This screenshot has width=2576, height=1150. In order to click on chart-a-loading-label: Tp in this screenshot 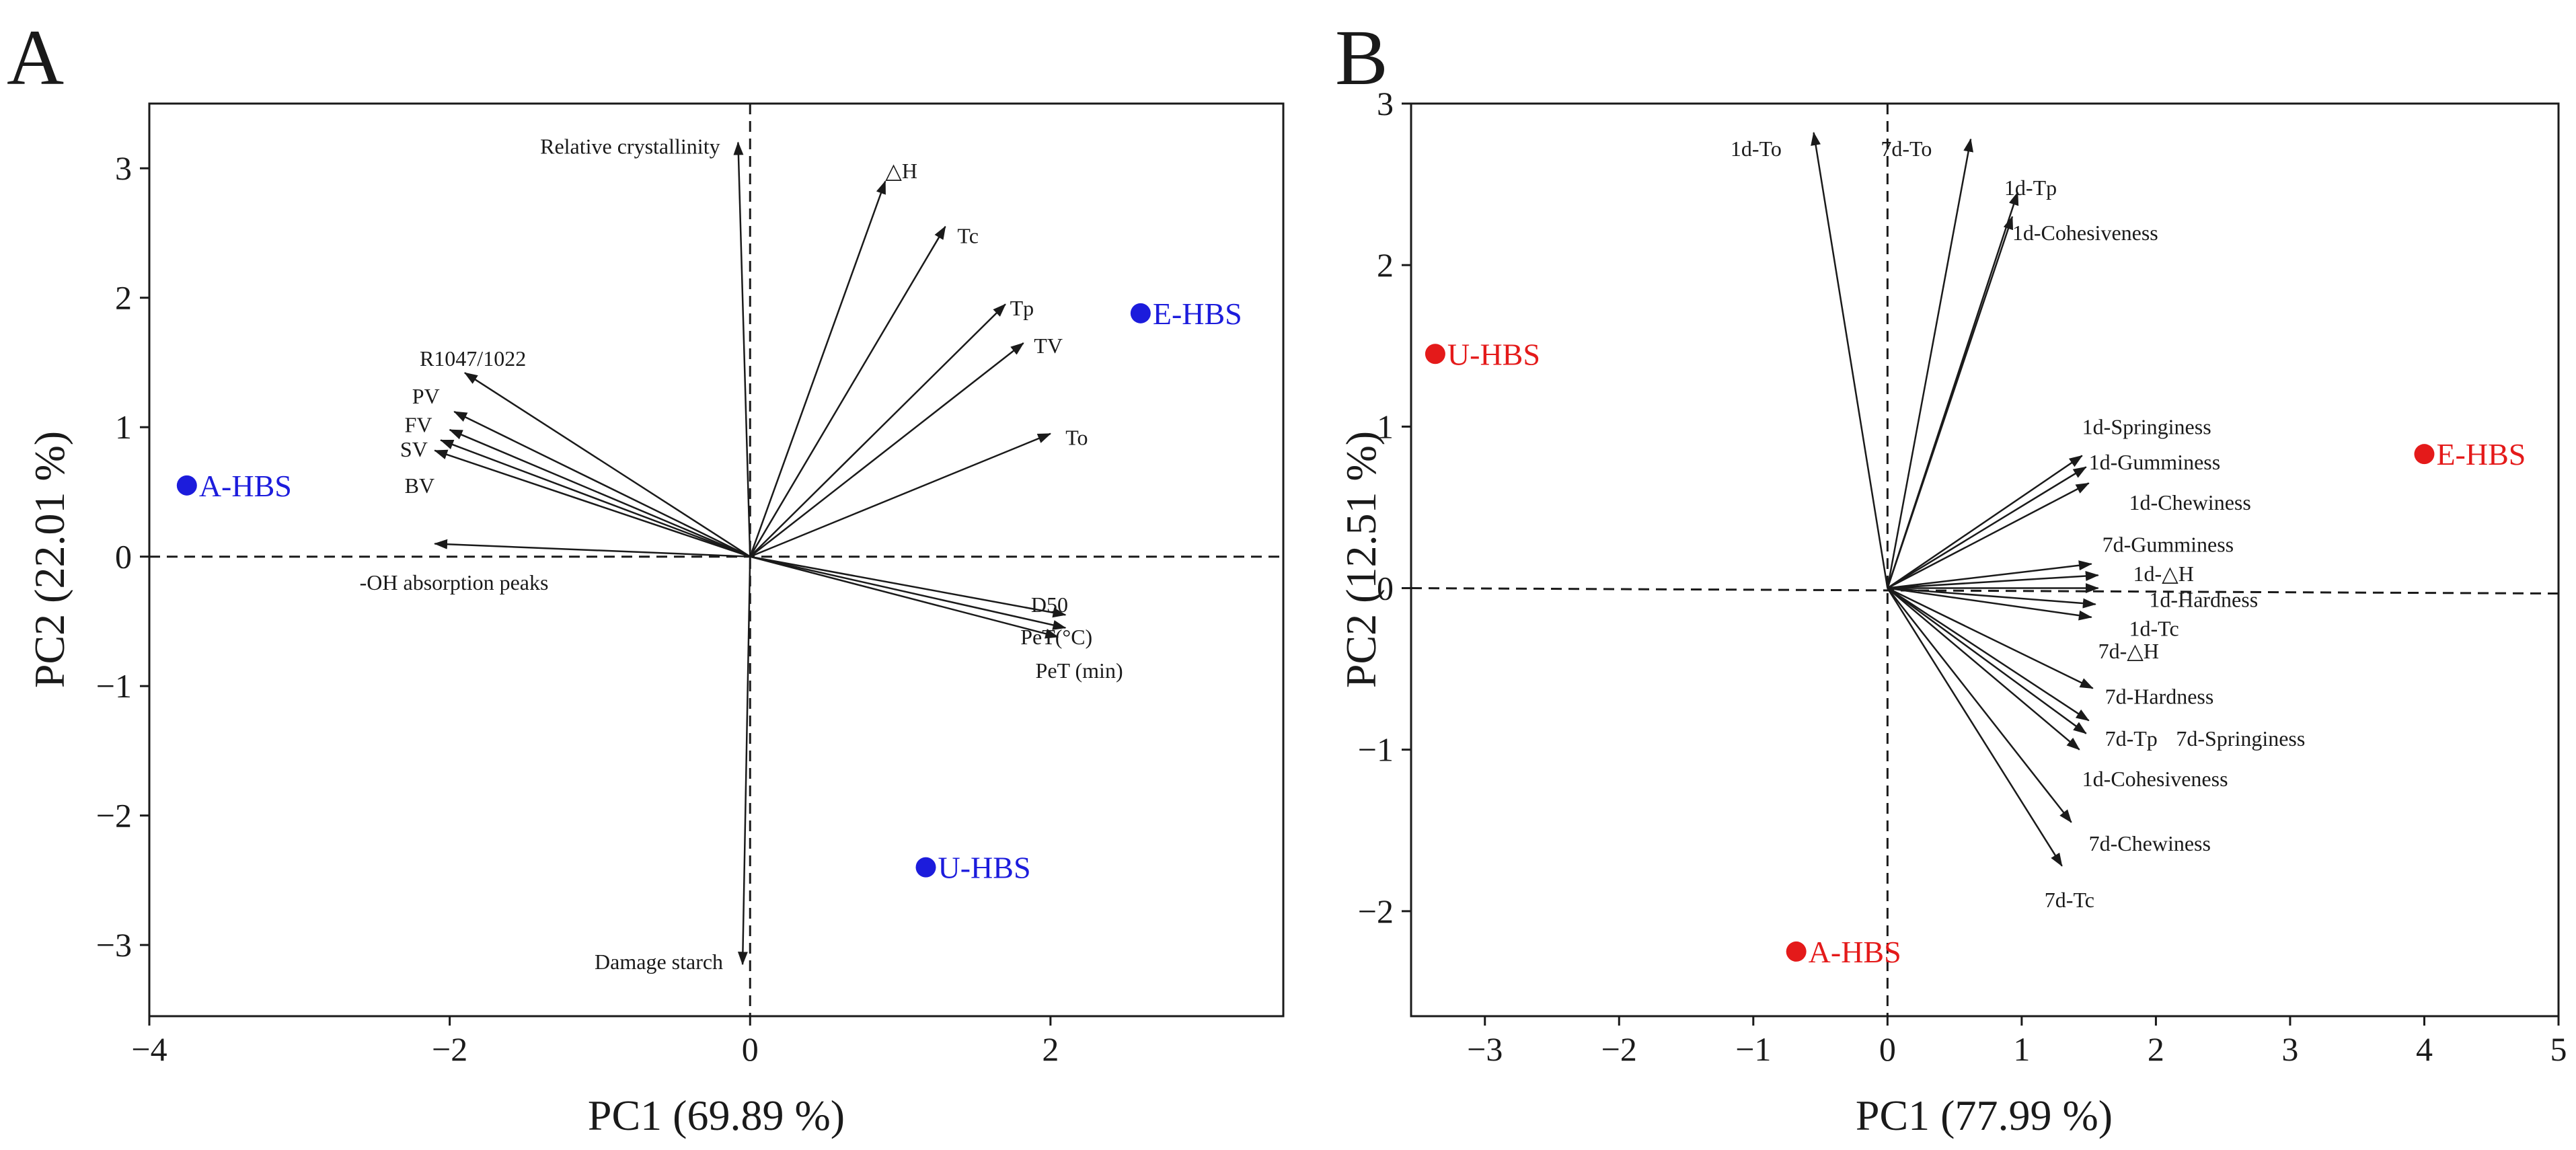, I will do `click(1022, 308)`.